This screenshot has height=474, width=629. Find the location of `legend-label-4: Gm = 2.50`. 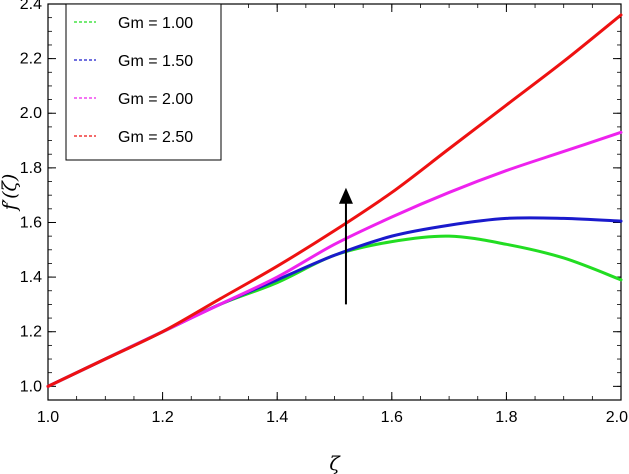

legend-label-4: Gm = 2.50 is located at coordinates (155, 137).